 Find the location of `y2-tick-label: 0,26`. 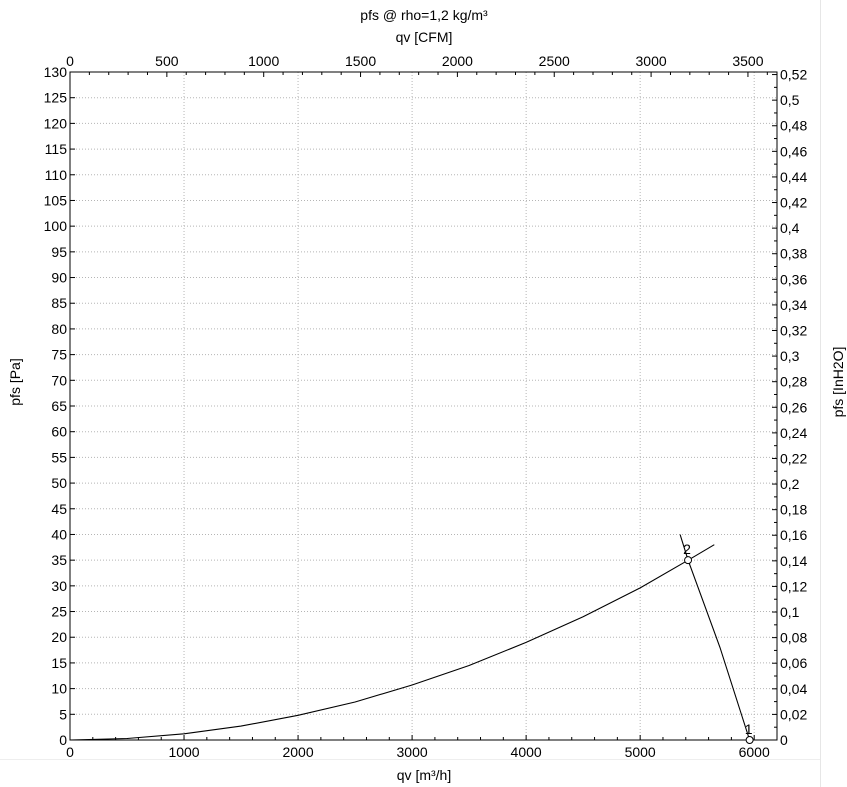

y2-tick-label: 0,26 is located at coordinates (793, 407).